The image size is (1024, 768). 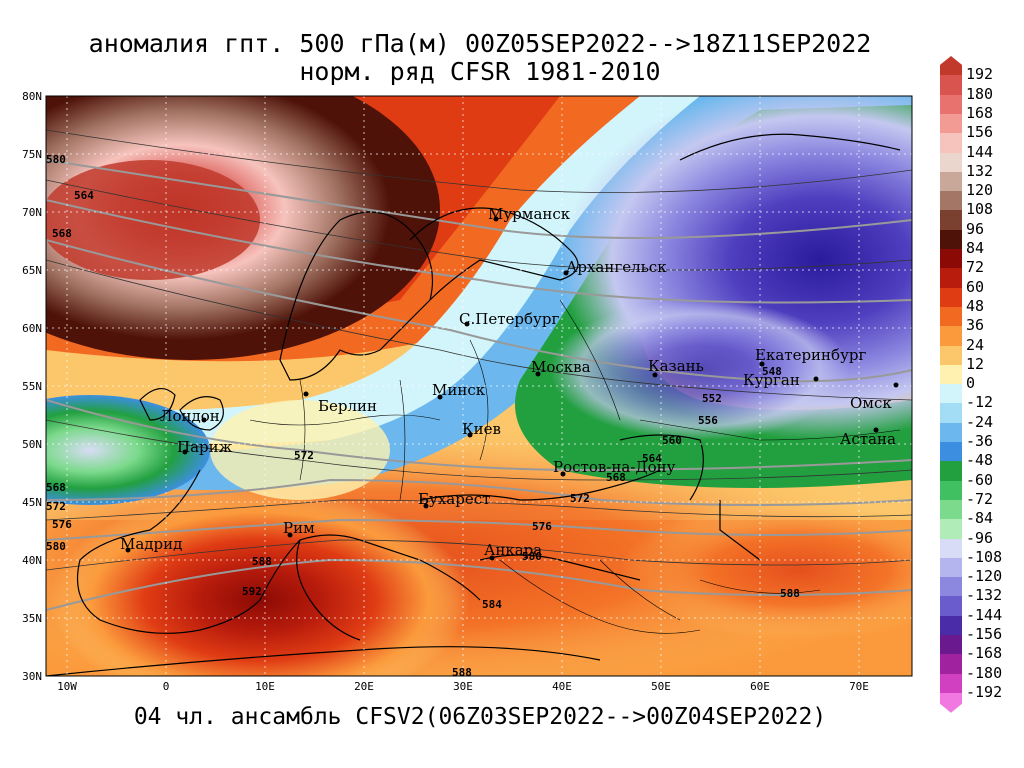 What do you see at coordinates (708, 420) in the screenshot?
I see `contour-label: 556` at bounding box center [708, 420].